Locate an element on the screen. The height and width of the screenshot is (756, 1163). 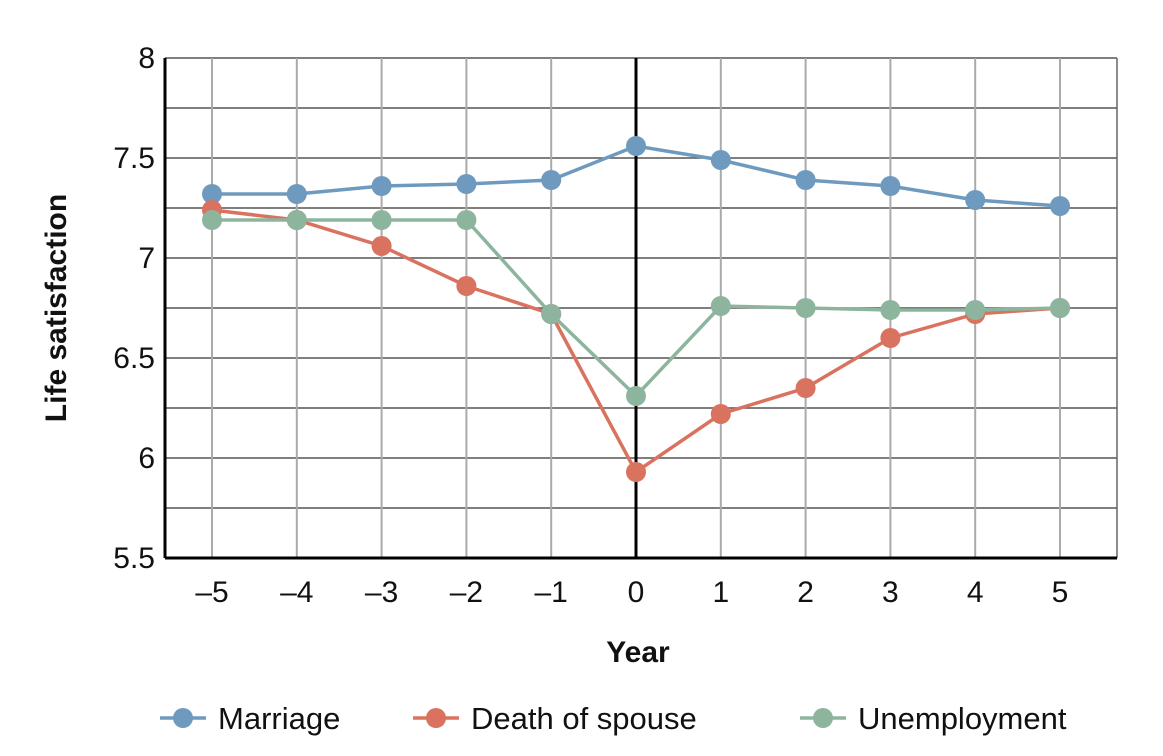
x-tick-label: 1 is located at coordinates (720, 592).